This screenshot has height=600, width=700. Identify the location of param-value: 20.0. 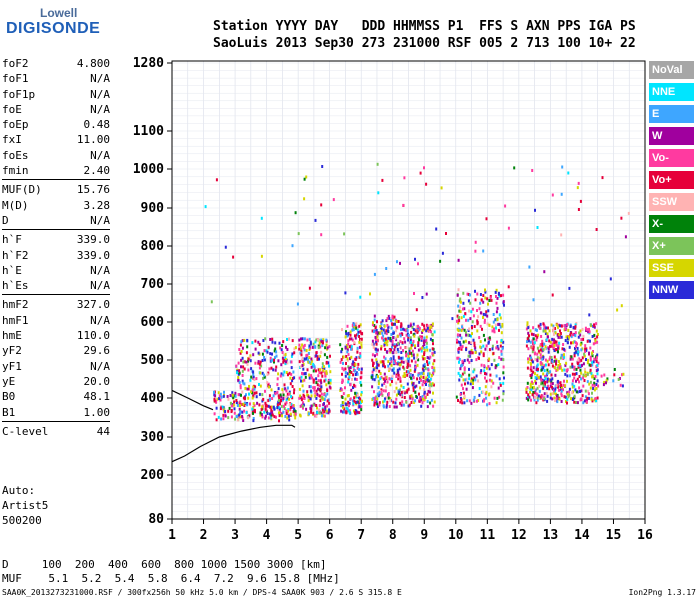
(97, 381).